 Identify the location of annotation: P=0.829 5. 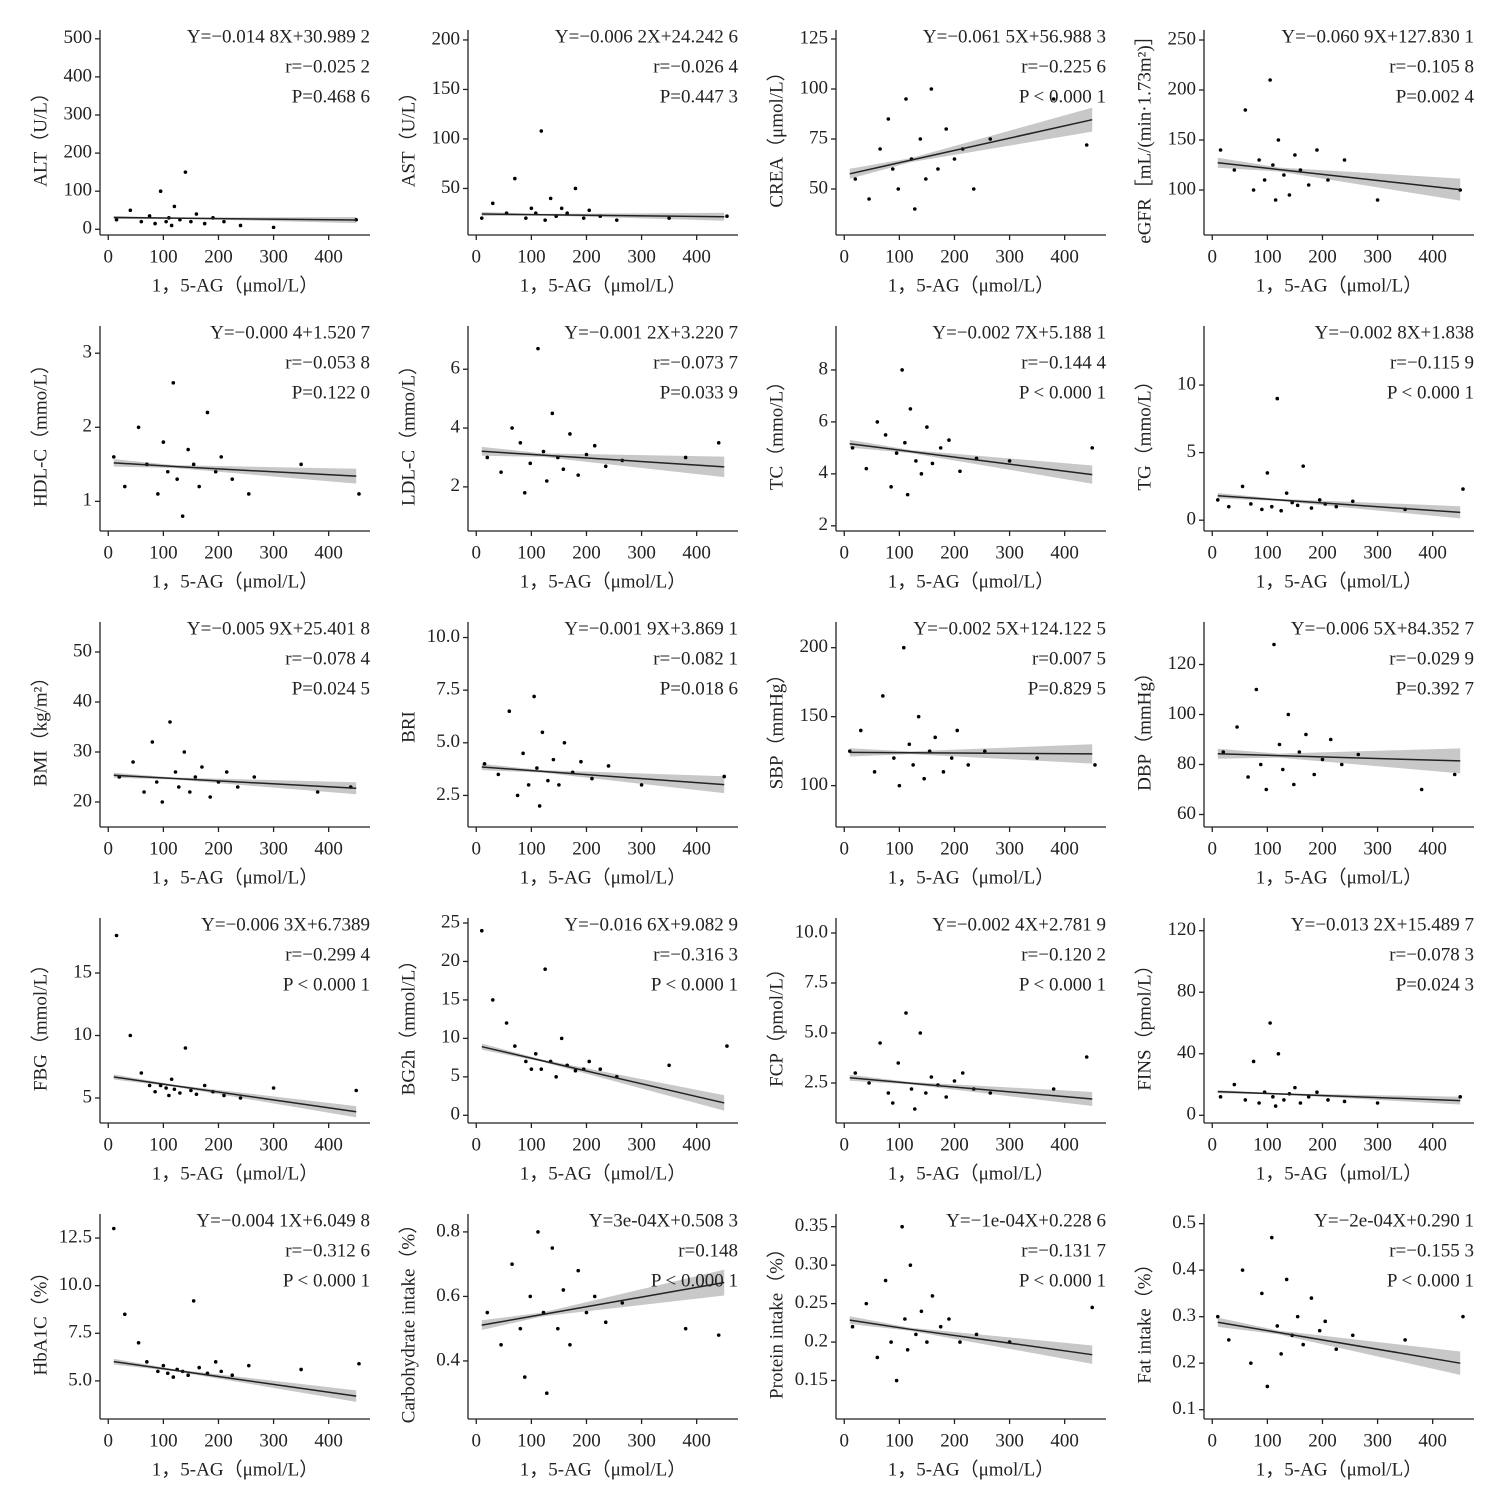
(1067, 688).